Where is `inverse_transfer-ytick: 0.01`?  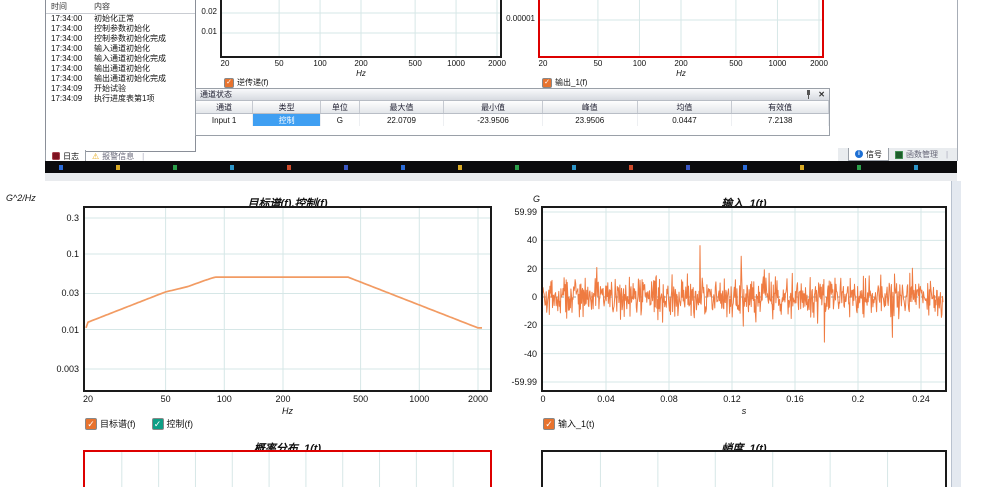
inverse_transfer-ytick: 0.01 is located at coordinates (209, 31).